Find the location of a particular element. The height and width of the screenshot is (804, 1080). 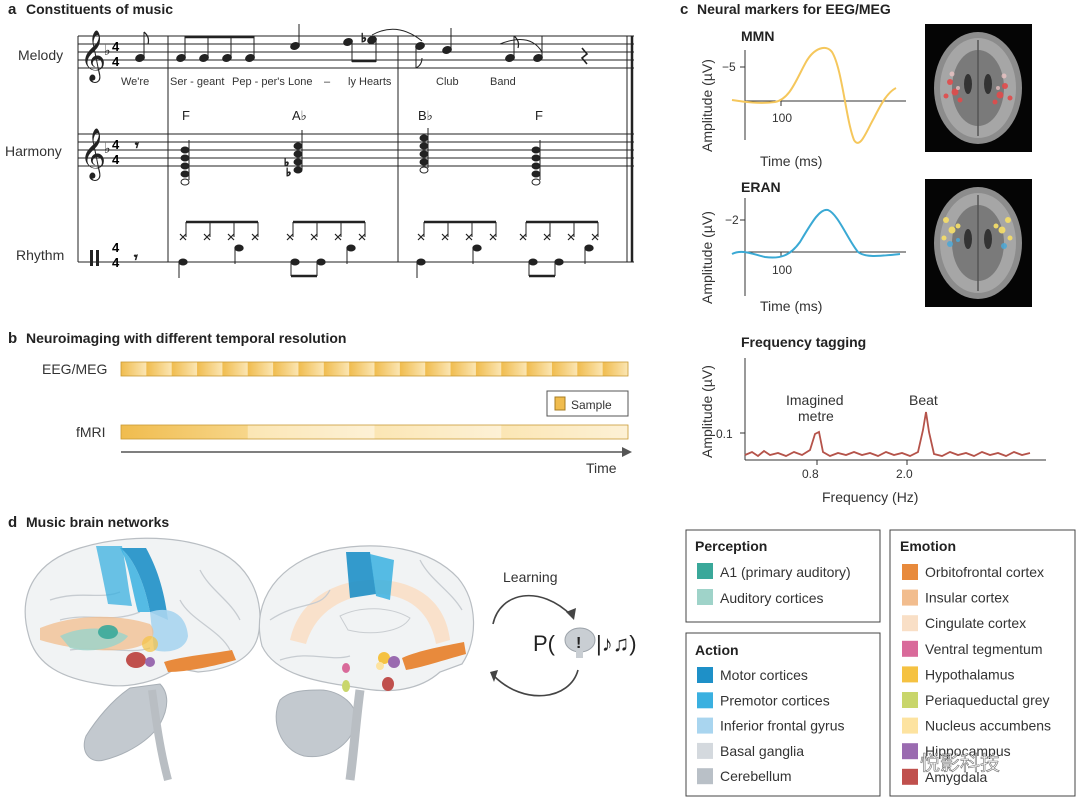

watermark: 悦影科技 is located at coordinates (960, 763).